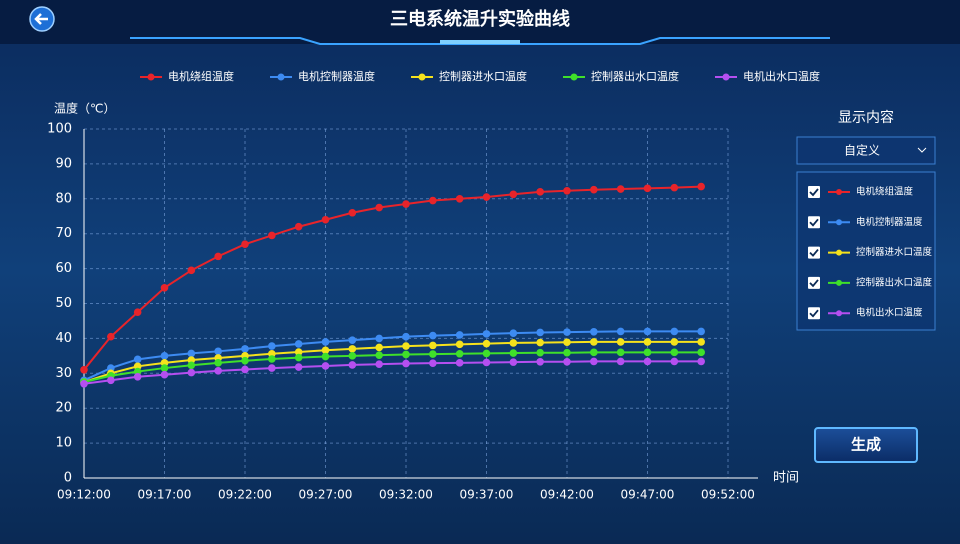 This screenshot has height=544, width=960. What do you see at coordinates (635, 76) in the screenshot?
I see `legend-label: 控制器出水口温度` at bounding box center [635, 76].